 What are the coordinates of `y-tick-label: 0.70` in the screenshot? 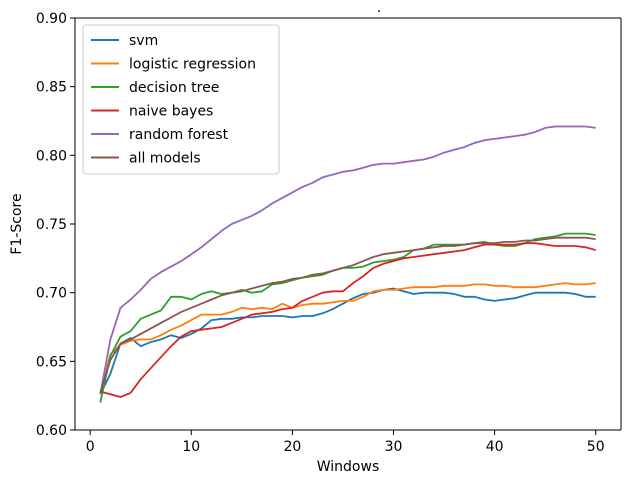 It's located at (51, 294).